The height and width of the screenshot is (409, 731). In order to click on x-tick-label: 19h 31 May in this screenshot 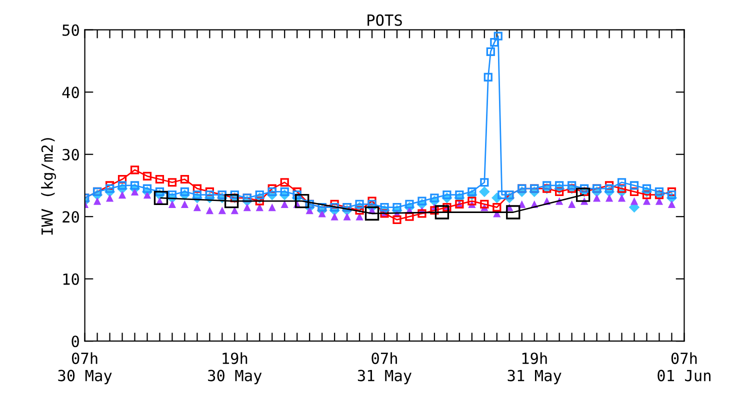, I will do `click(535, 368)`.